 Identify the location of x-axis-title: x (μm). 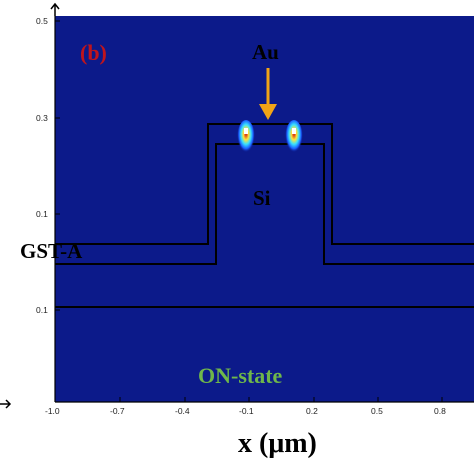
(277, 443).